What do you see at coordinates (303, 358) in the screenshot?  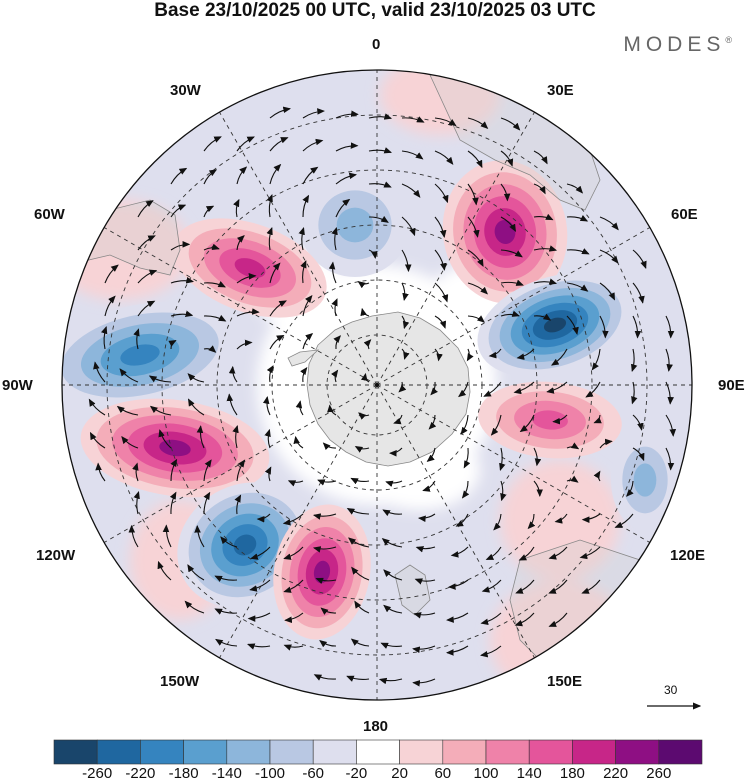 I see `antarctic-peninsula` at bounding box center [303, 358].